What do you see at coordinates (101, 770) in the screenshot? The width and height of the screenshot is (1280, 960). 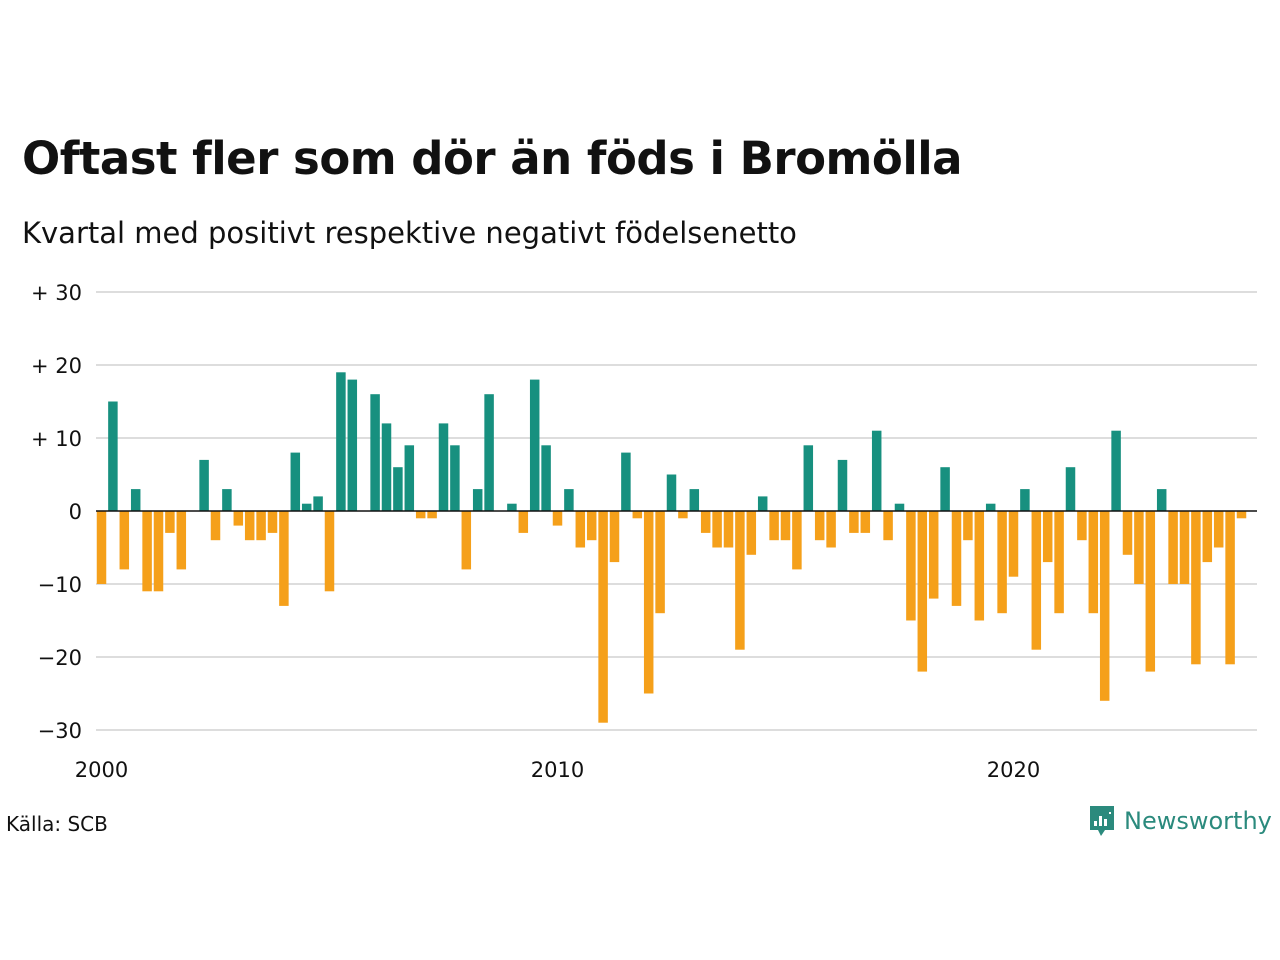 I see `x-tick-label: 2000` at bounding box center [101, 770].